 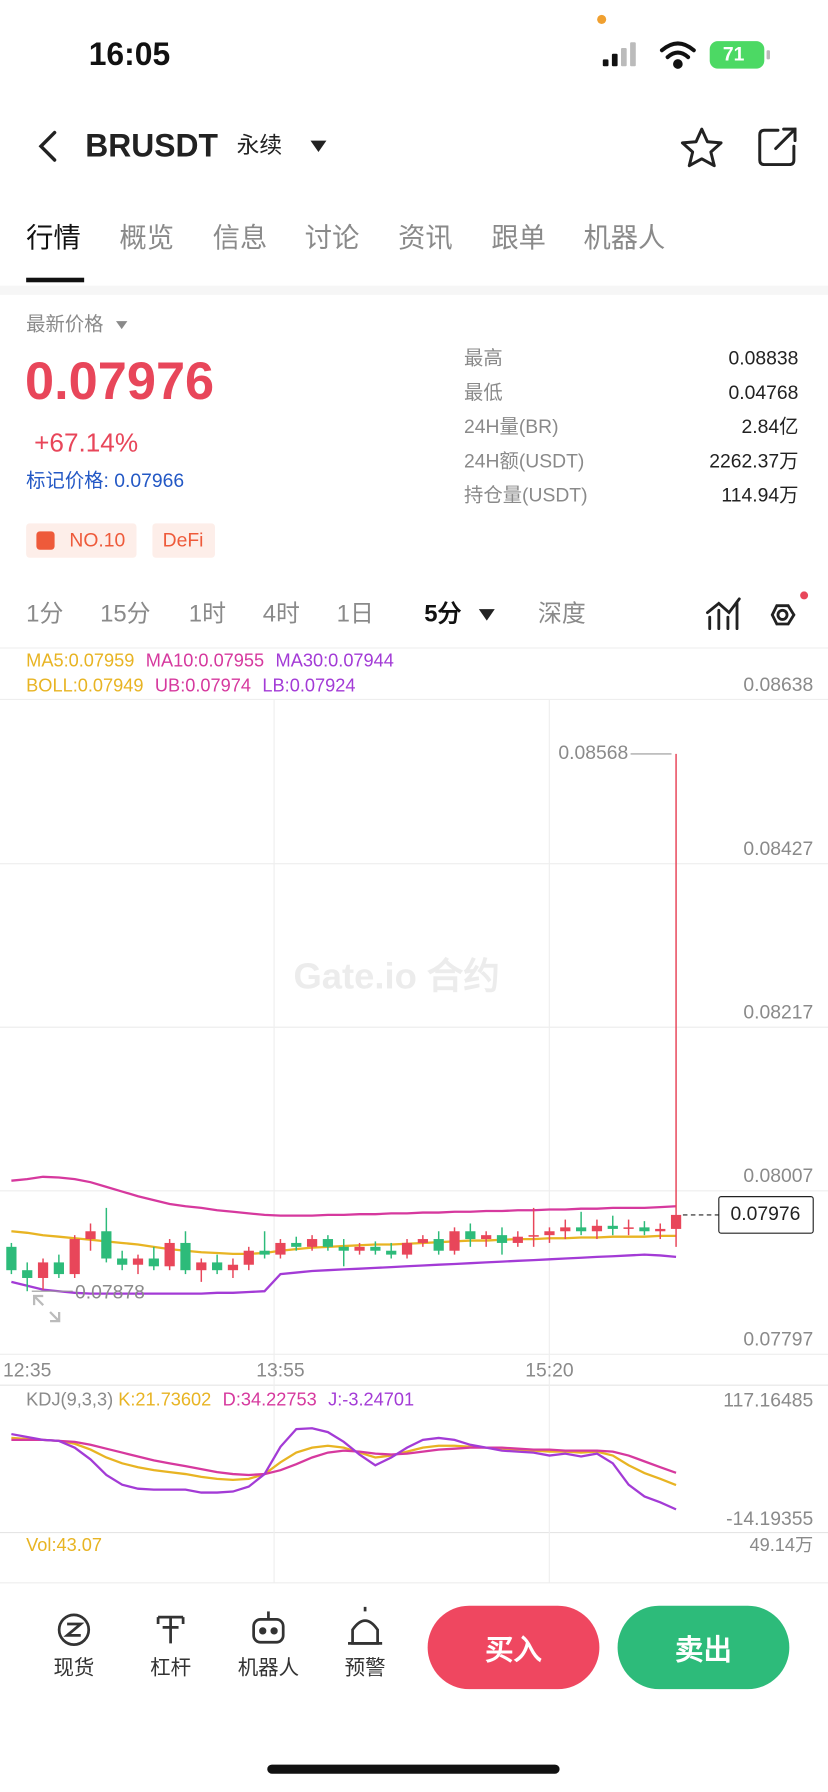 What do you see at coordinates (344, 1196) in the screenshot?
I see `band-line` at bounding box center [344, 1196].